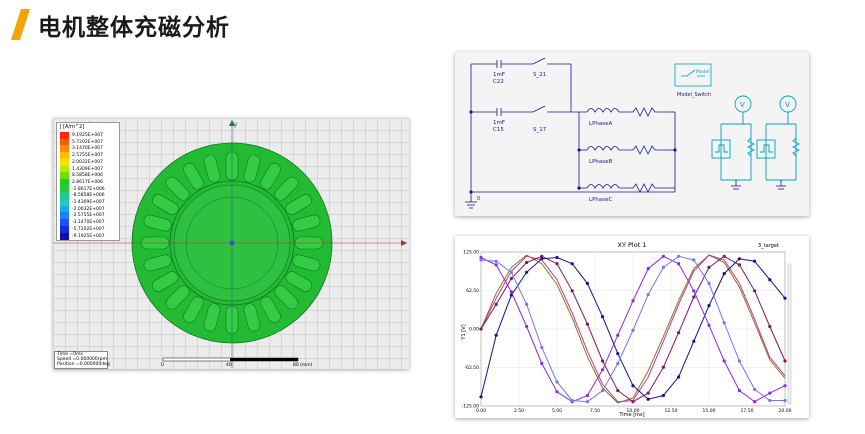 Image resolution: width=865 pixels, height=434 pixels. What do you see at coordinates (703, 72) in the screenshot?
I see `model-label: Model` at bounding box center [703, 72].